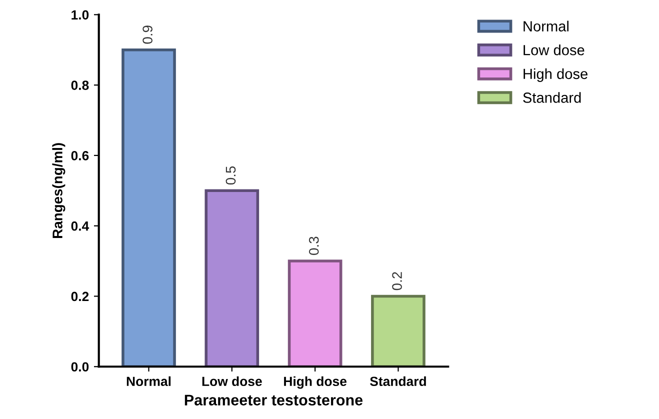 This screenshot has height=419, width=659. Describe the element at coordinates (232, 381) in the screenshot. I see `x-tick-label: Low dose` at that location.